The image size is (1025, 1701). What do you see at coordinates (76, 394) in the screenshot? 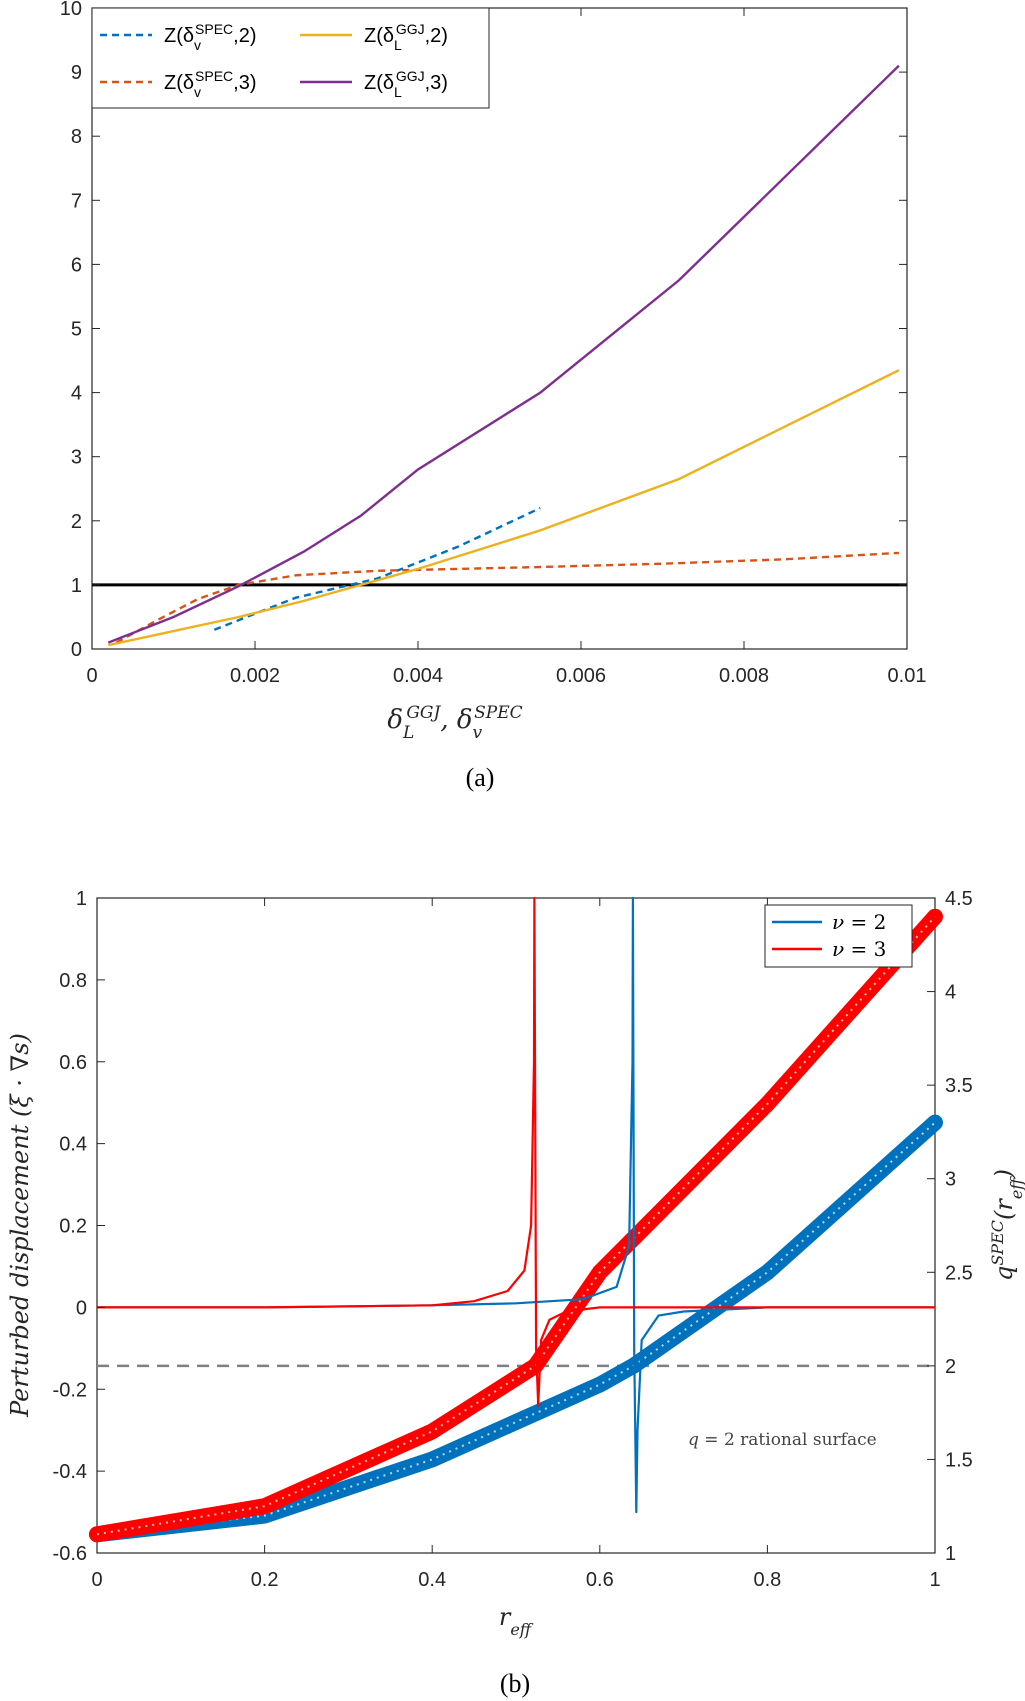
I see `y-tick-label: 4` at bounding box center [76, 394].